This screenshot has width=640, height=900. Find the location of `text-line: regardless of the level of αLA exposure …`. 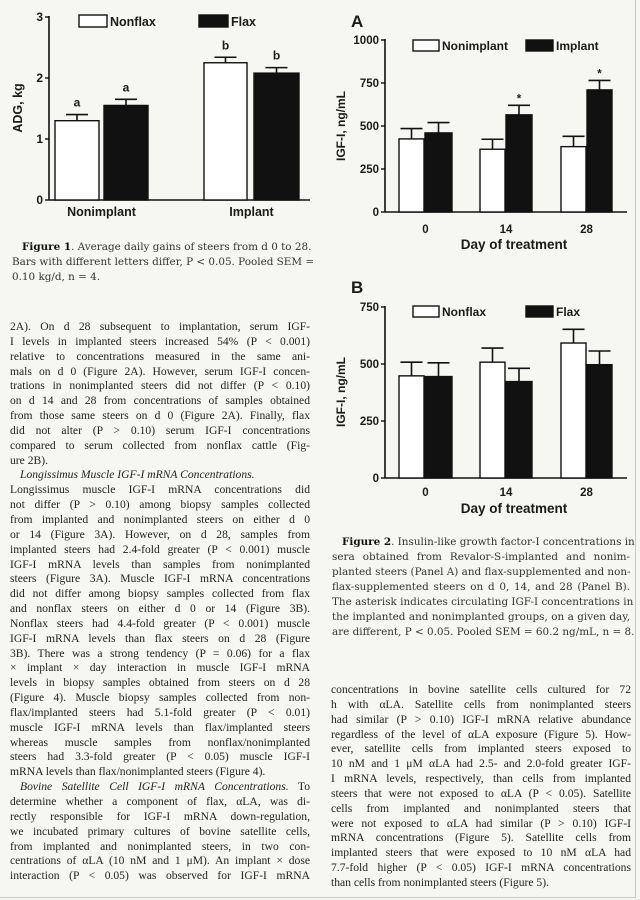

text-line: regardless of the level of αLA exposure … is located at coordinates (481, 735).